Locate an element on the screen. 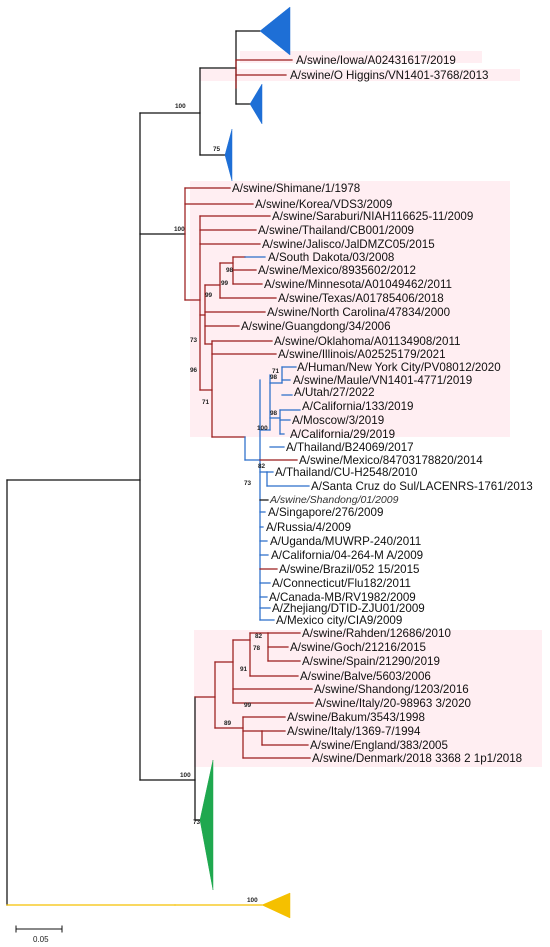 This screenshot has height=947, width=550. taxon-label: A/swine/North Carolina/47834/2000 is located at coordinates (358, 312).